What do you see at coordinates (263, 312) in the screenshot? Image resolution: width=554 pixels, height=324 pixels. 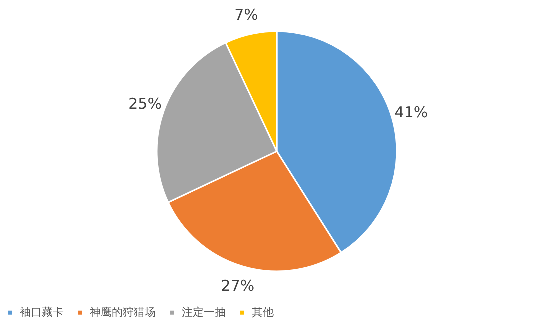 I see `legend-label: 其他` at bounding box center [263, 312].